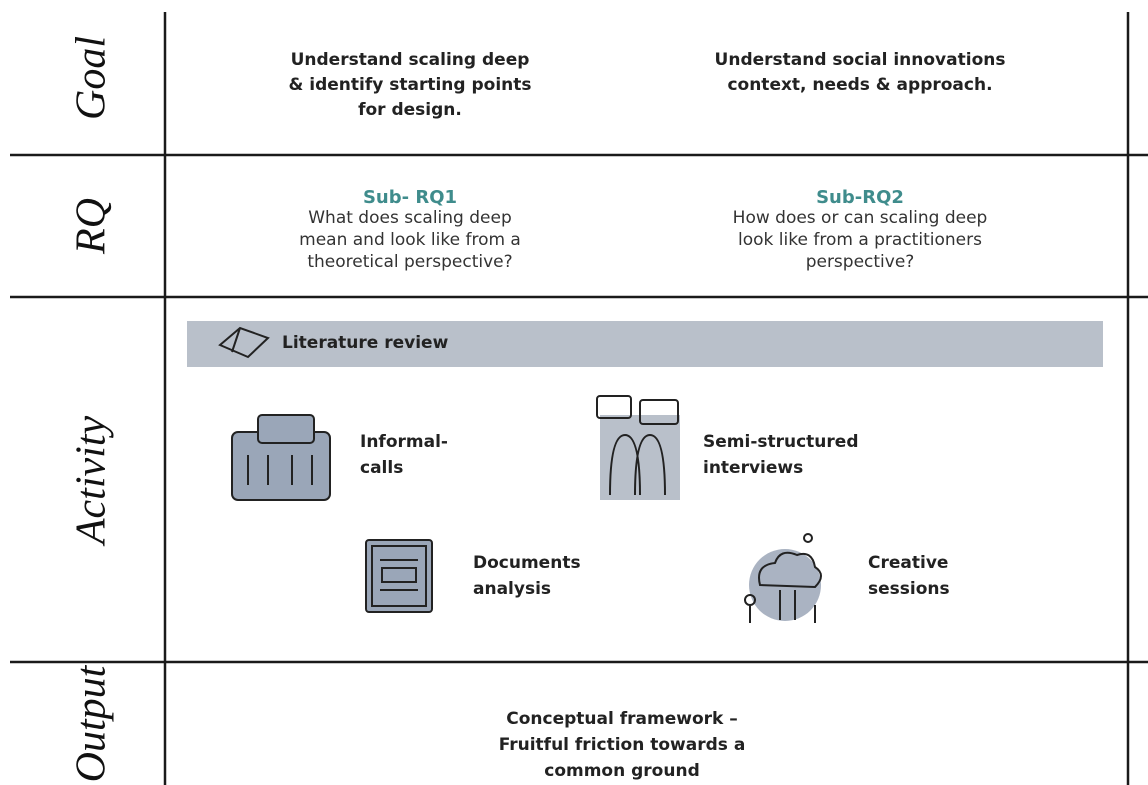 The width and height of the screenshot is (1148, 785). What do you see at coordinates (512, 589) in the screenshot?
I see `activity-text: analysis` at bounding box center [512, 589].